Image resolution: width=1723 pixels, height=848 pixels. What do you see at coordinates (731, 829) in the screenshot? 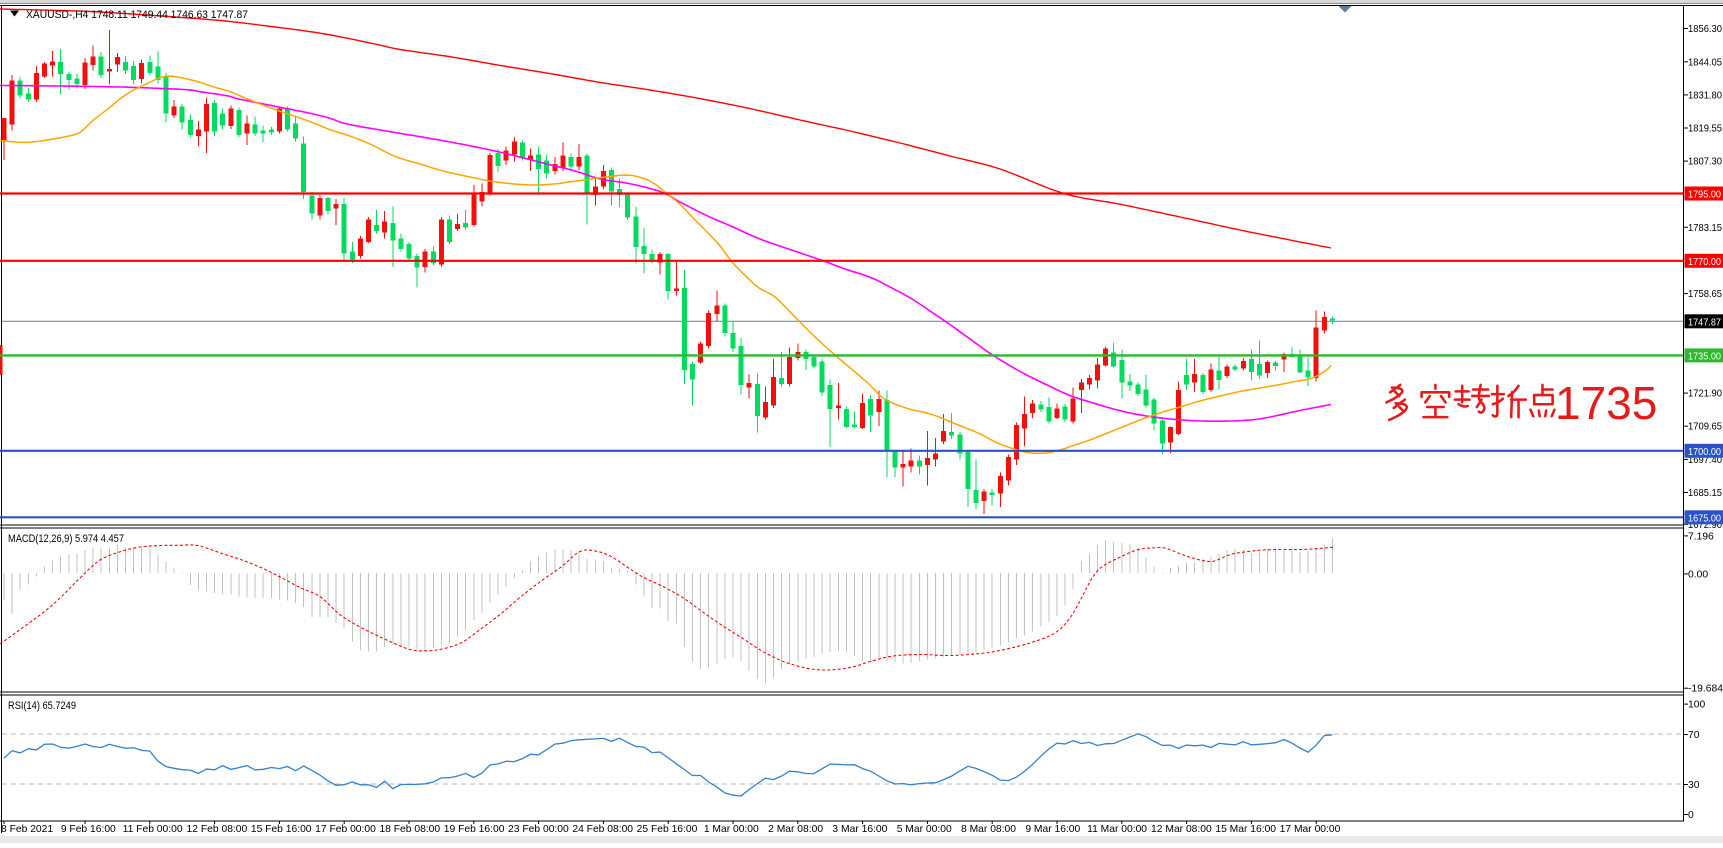
I see `svg-text: 1 Mar 00:00` at bounding box center [731, 829].